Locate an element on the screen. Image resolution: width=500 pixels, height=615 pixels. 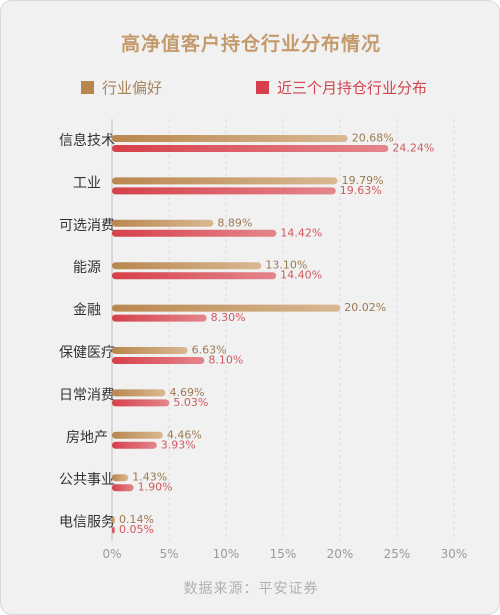
x-tick-label: 20% is located at coordinates (340, 554).